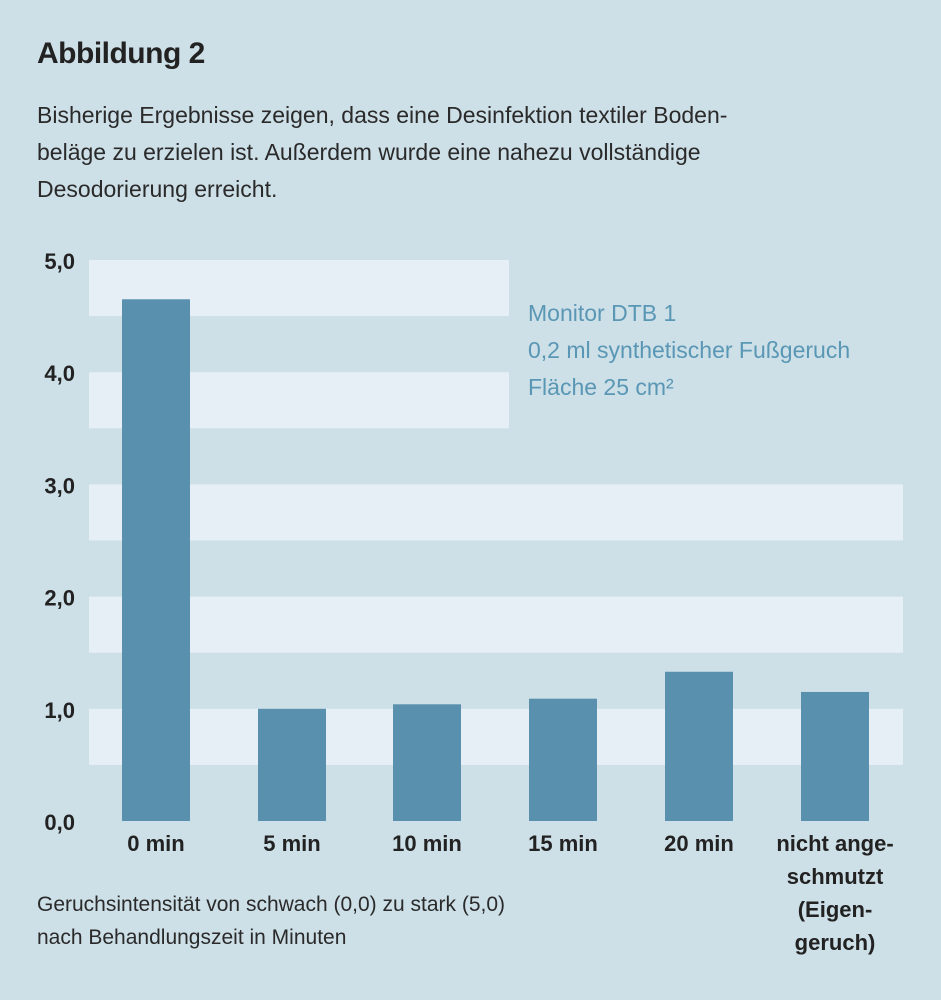  Describe the element at coordinates (59, 598) in the screenshot. I see `y-tick-label: 2,0` at that location.